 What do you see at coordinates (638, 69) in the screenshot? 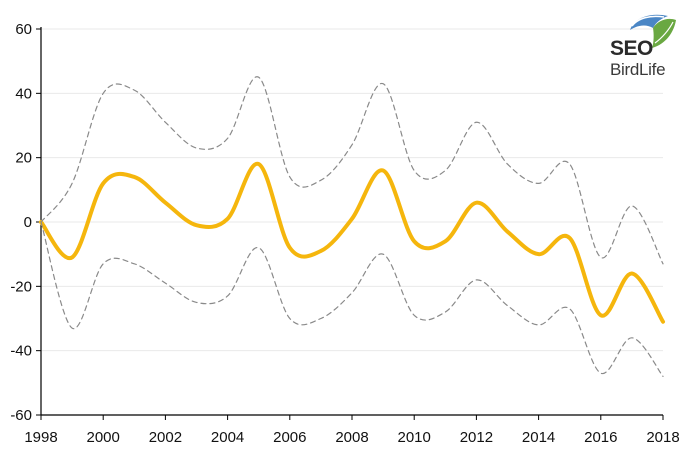
I see `logo-birdlife-text: BirdLife` at bounding box center [638, 69].